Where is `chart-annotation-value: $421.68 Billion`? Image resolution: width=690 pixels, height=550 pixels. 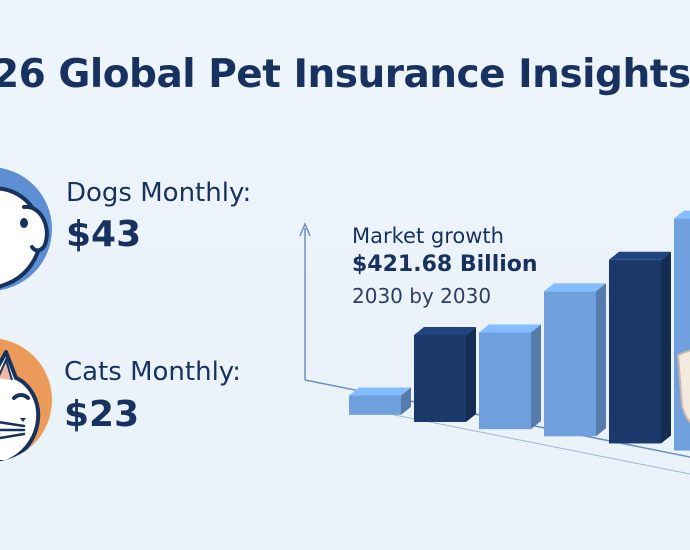 chart-annotation-value: $421.68 Billion is located at coordinates (445, 264).